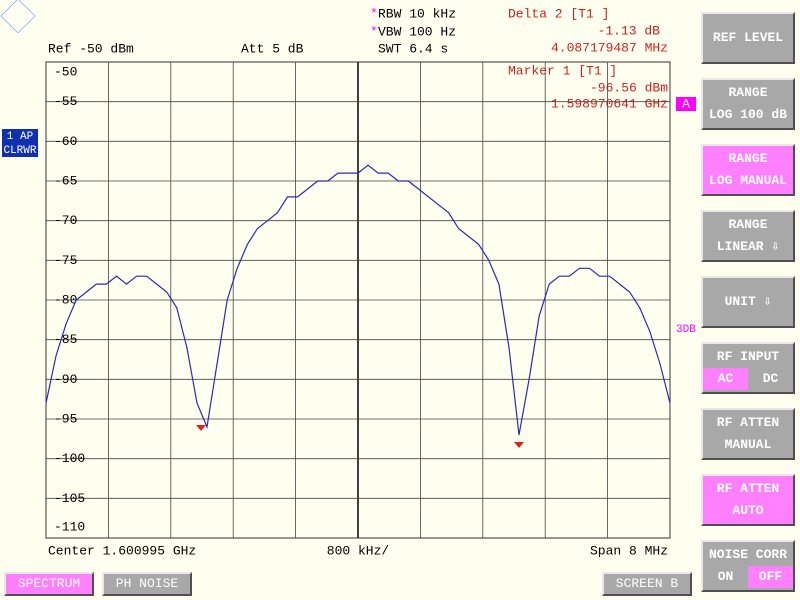 Image resolution: width=800 pixels, height=600 pixels. What do you see at coordinates (725, 576) in the screenshot?
I see `softkey-option: ON` at bounding box center [725, 576].